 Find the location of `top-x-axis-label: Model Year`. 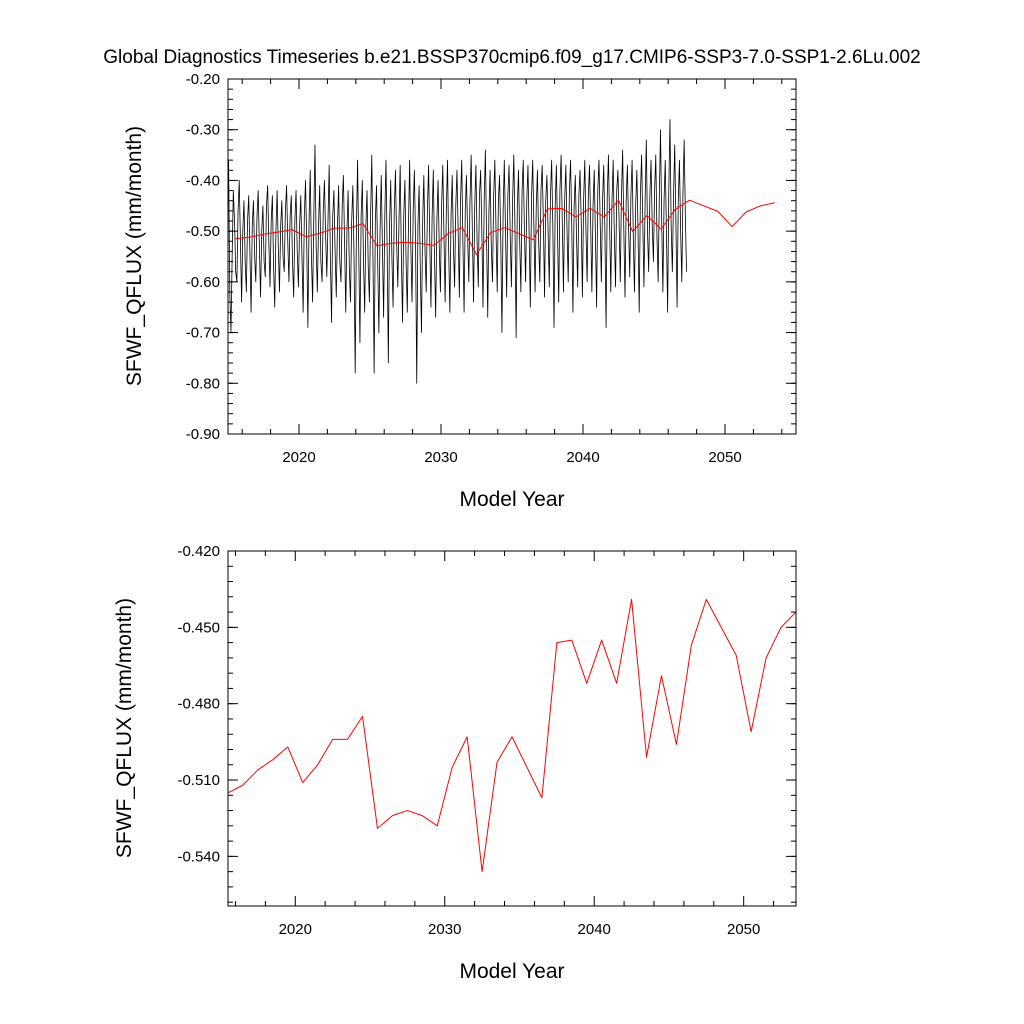

top-x-axis-label: Model Year is located at coordinates (511, 499).